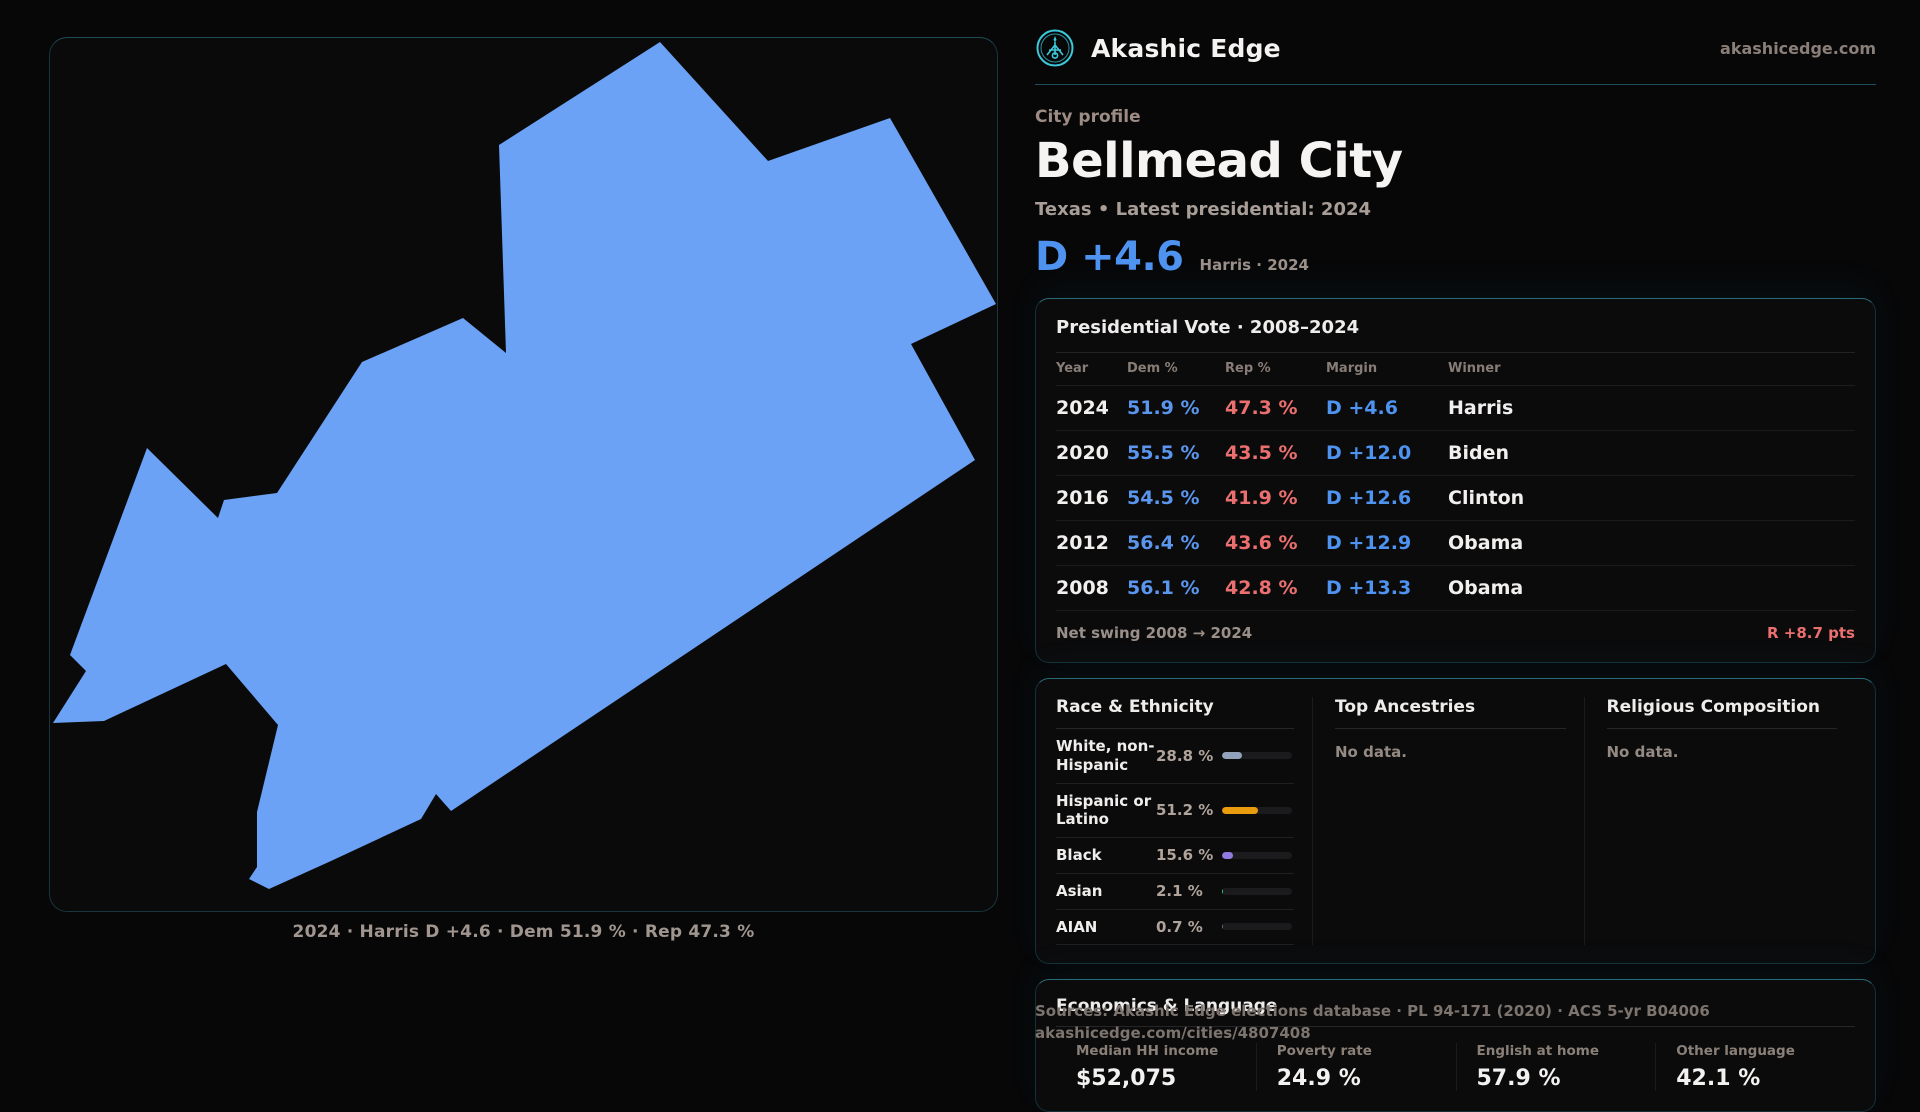 The width and height of the screenshot is (1920, 1112). Describe the element at coordinates (1275, 453) in the screenshot. I see `cell-rep: 43.5 %` at that location.